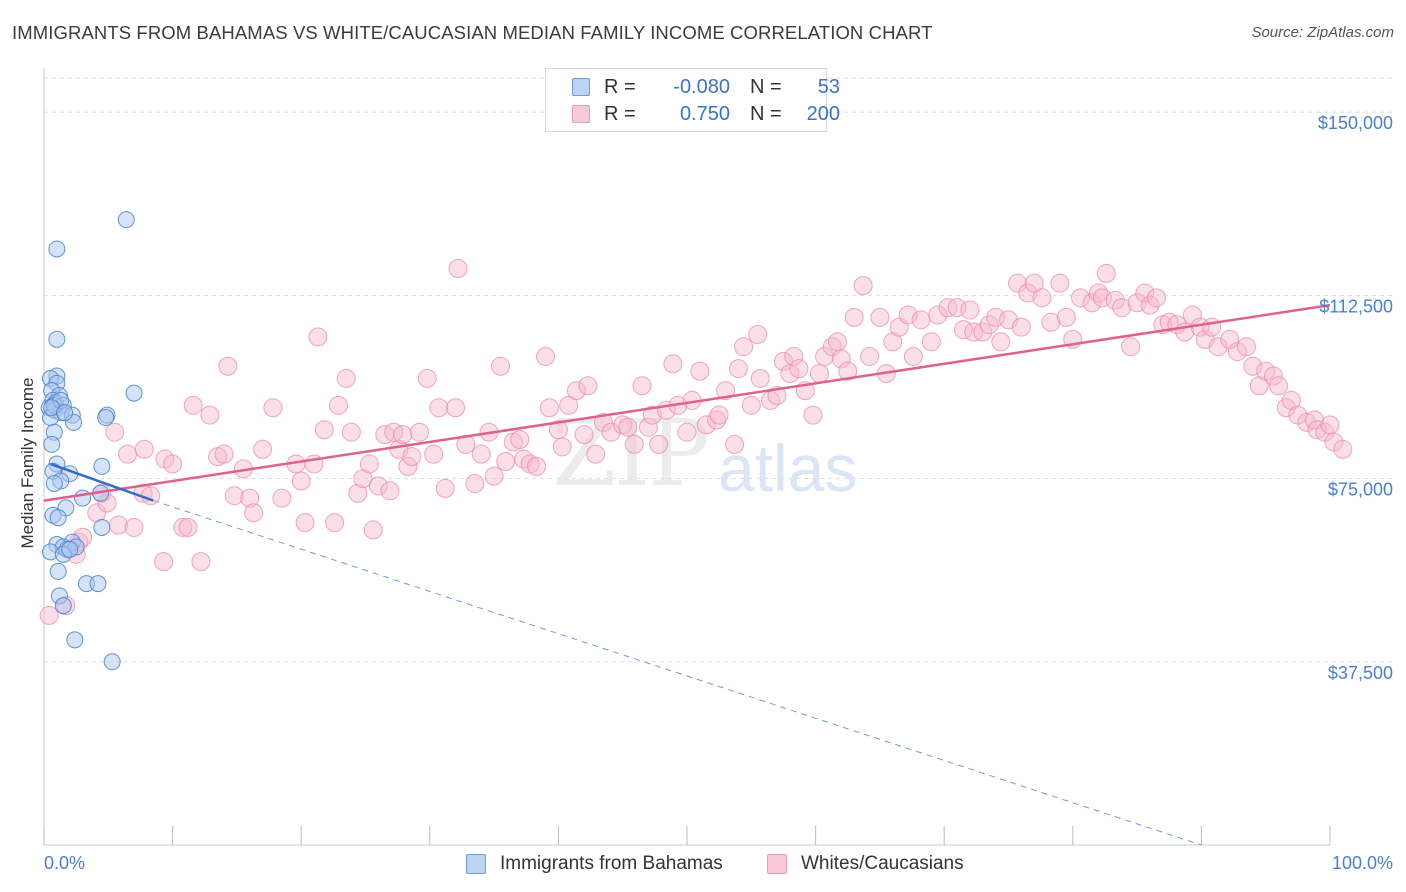  Describe the element at coordinates (1355, 123) in the screenshot. I see `y-tick-label: $150,000` at that location.